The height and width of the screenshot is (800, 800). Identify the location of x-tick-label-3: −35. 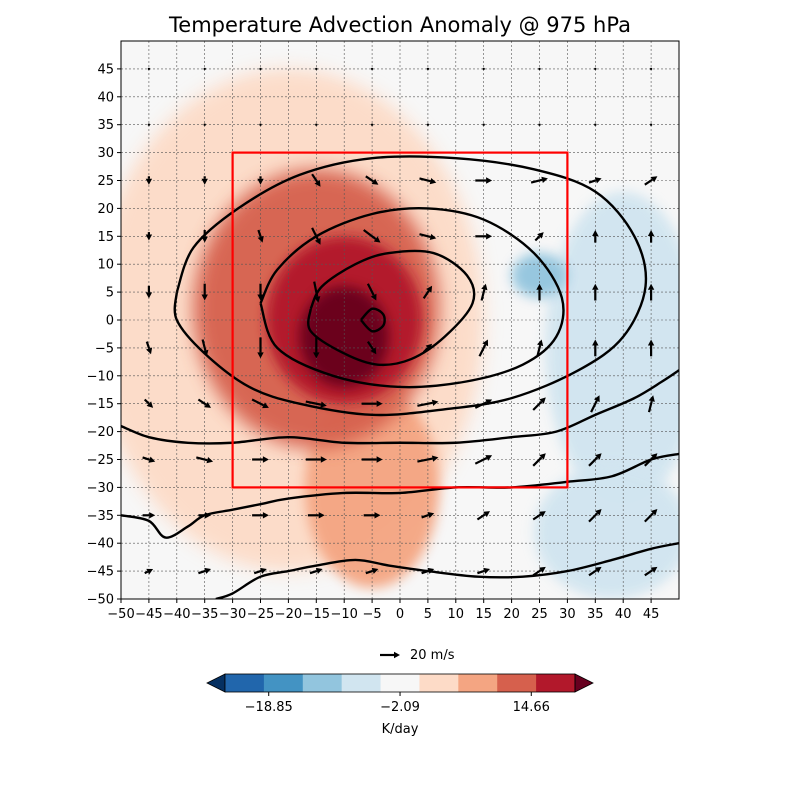
(204, 614).